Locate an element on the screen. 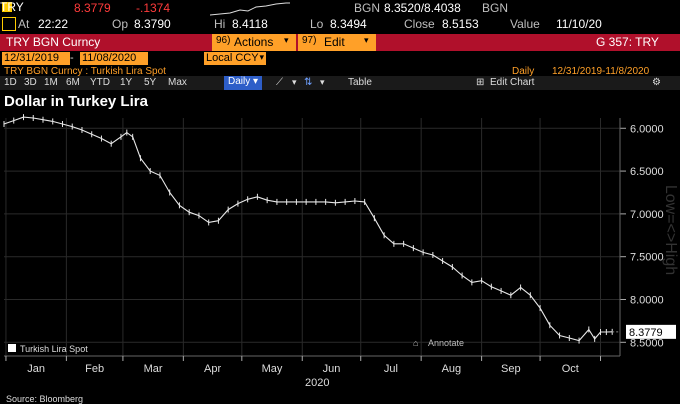 The height and width of the screenshot is (404, 680). bars-icon: ⇅ is located at coordinates (308, 82).